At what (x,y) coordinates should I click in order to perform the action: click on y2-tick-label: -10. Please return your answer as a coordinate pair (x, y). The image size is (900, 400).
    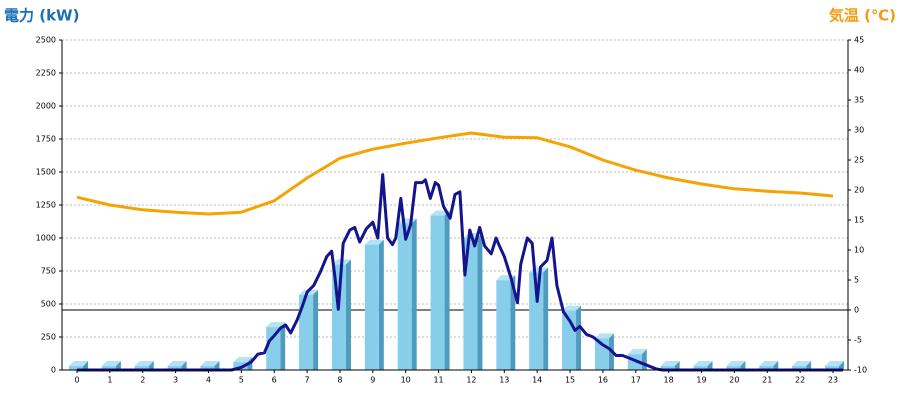
    Looking at the image, I should click on (860, 370).